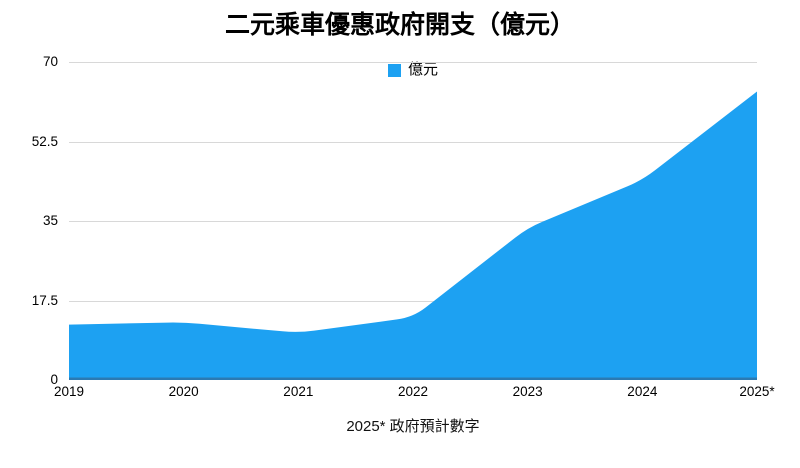 The width and height of the screenshot is (800, 468). Describe the element at coordinates (50, 220) in the screenshot. I see `y-tick-label: 35` at that location.